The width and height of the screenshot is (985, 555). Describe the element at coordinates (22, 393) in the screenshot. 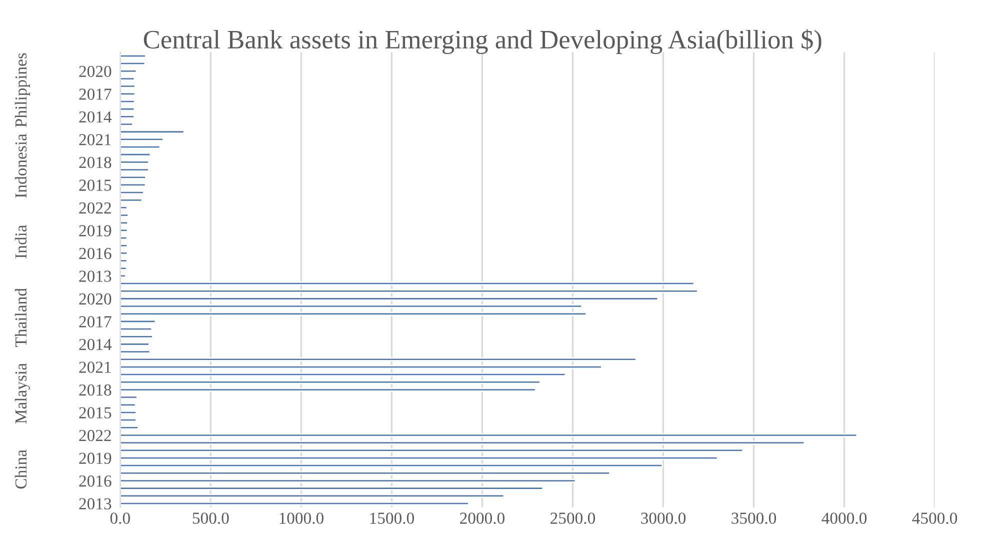

I see `text: Malaysia` at that location.